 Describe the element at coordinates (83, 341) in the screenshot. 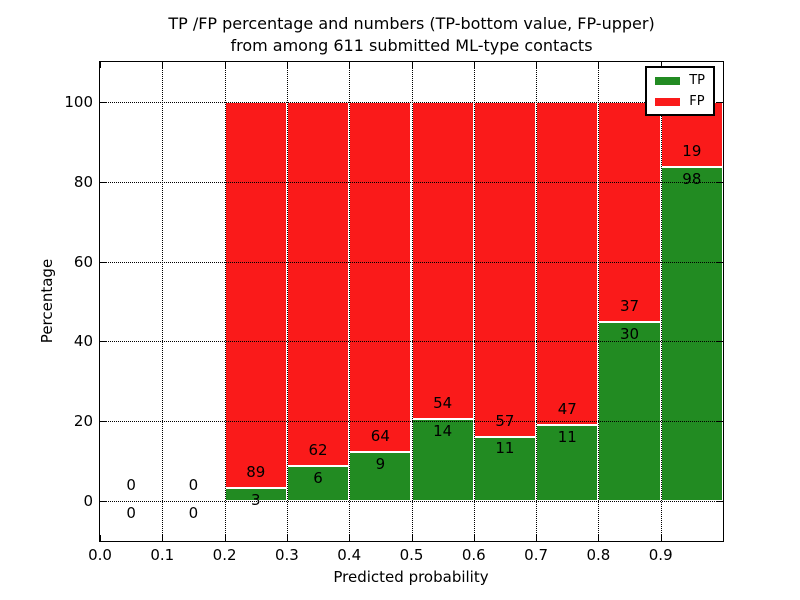

I see `y-tick-label: 40` at that location.